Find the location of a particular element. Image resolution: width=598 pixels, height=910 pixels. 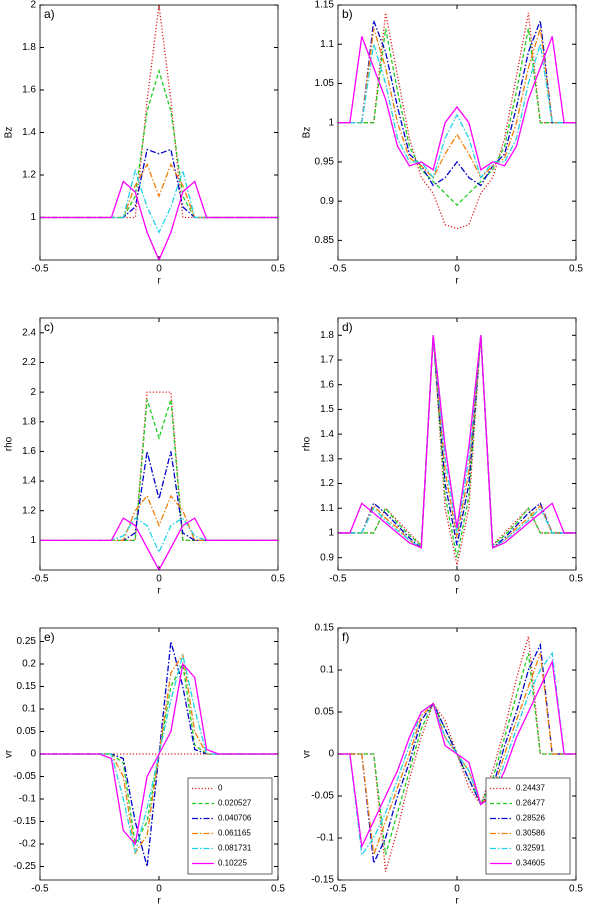

legend-label: 0.34605 is located at coordinates (530, 863).